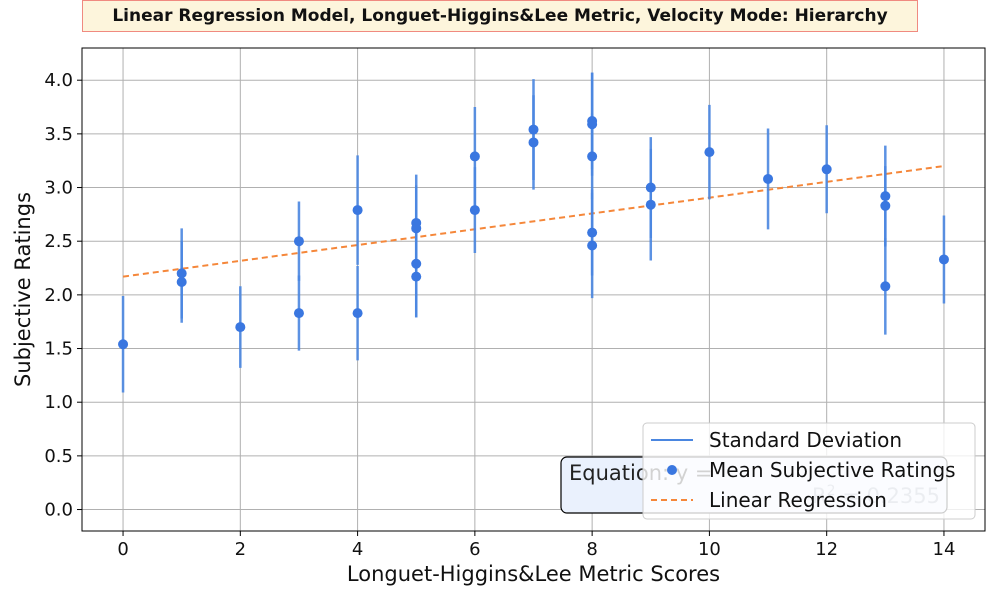 The width and height of the screenshot is (1000, 600). Describe the element at coordinates (58, 456) in the screenshot. I see `y-tick-label: 0.5` at that location.